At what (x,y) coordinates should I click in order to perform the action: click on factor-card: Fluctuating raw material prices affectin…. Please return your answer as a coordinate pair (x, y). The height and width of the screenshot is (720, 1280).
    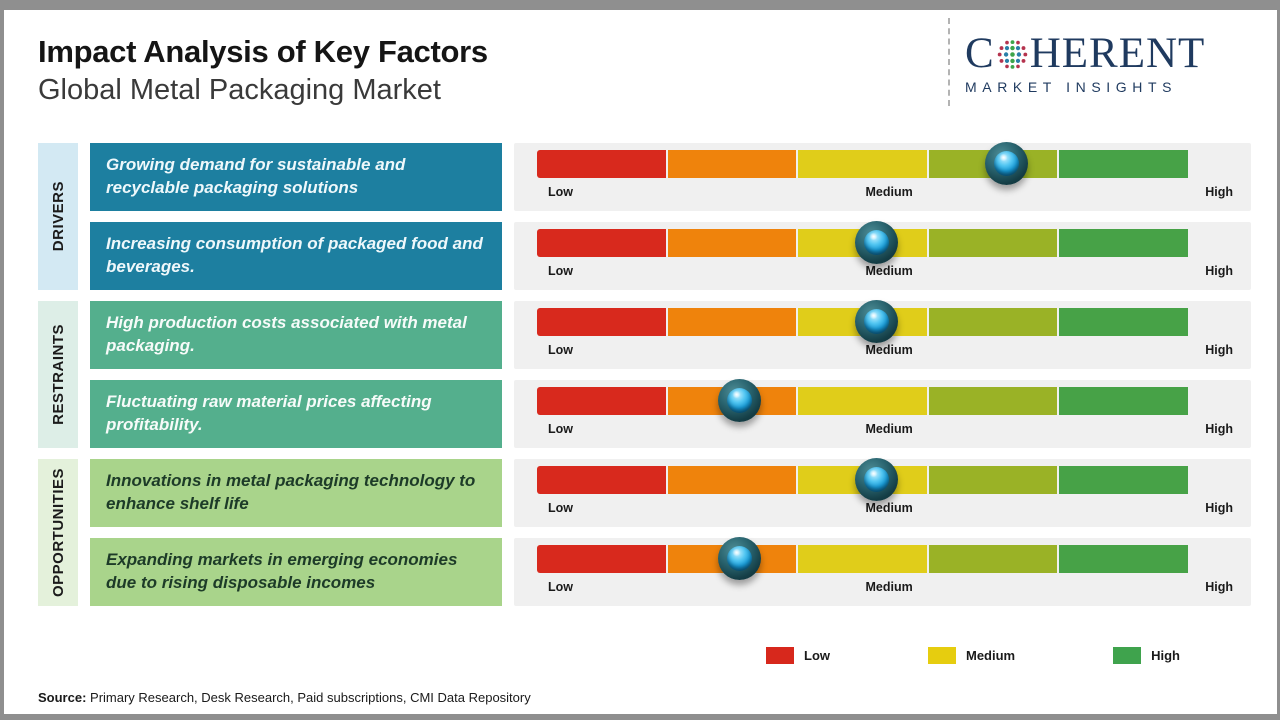
    Looking at the image, I should click on (296, 414).